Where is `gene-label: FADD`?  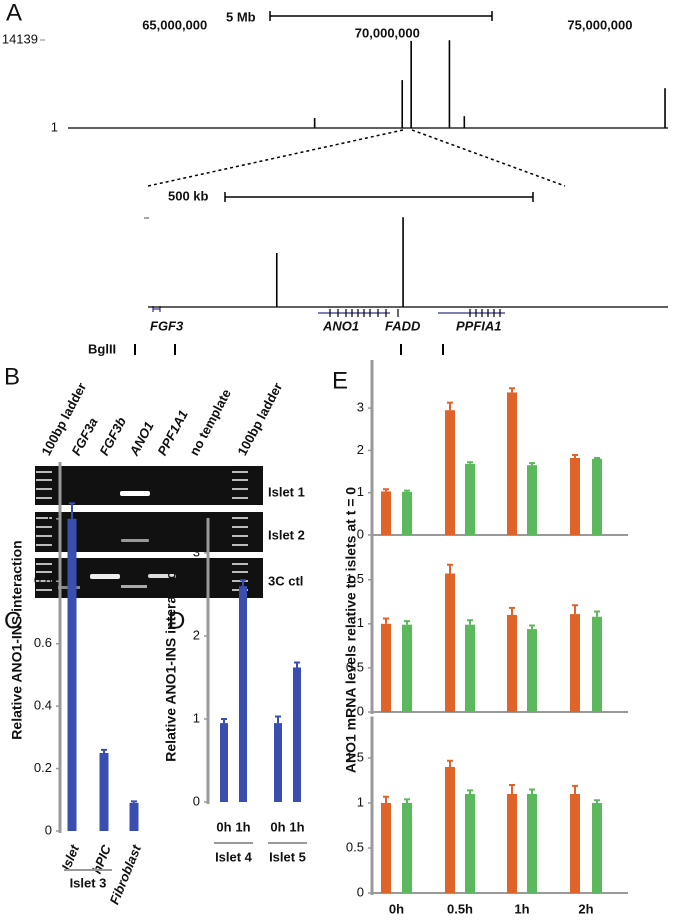
gene-label: FADD is located at coordinates (403, 325).